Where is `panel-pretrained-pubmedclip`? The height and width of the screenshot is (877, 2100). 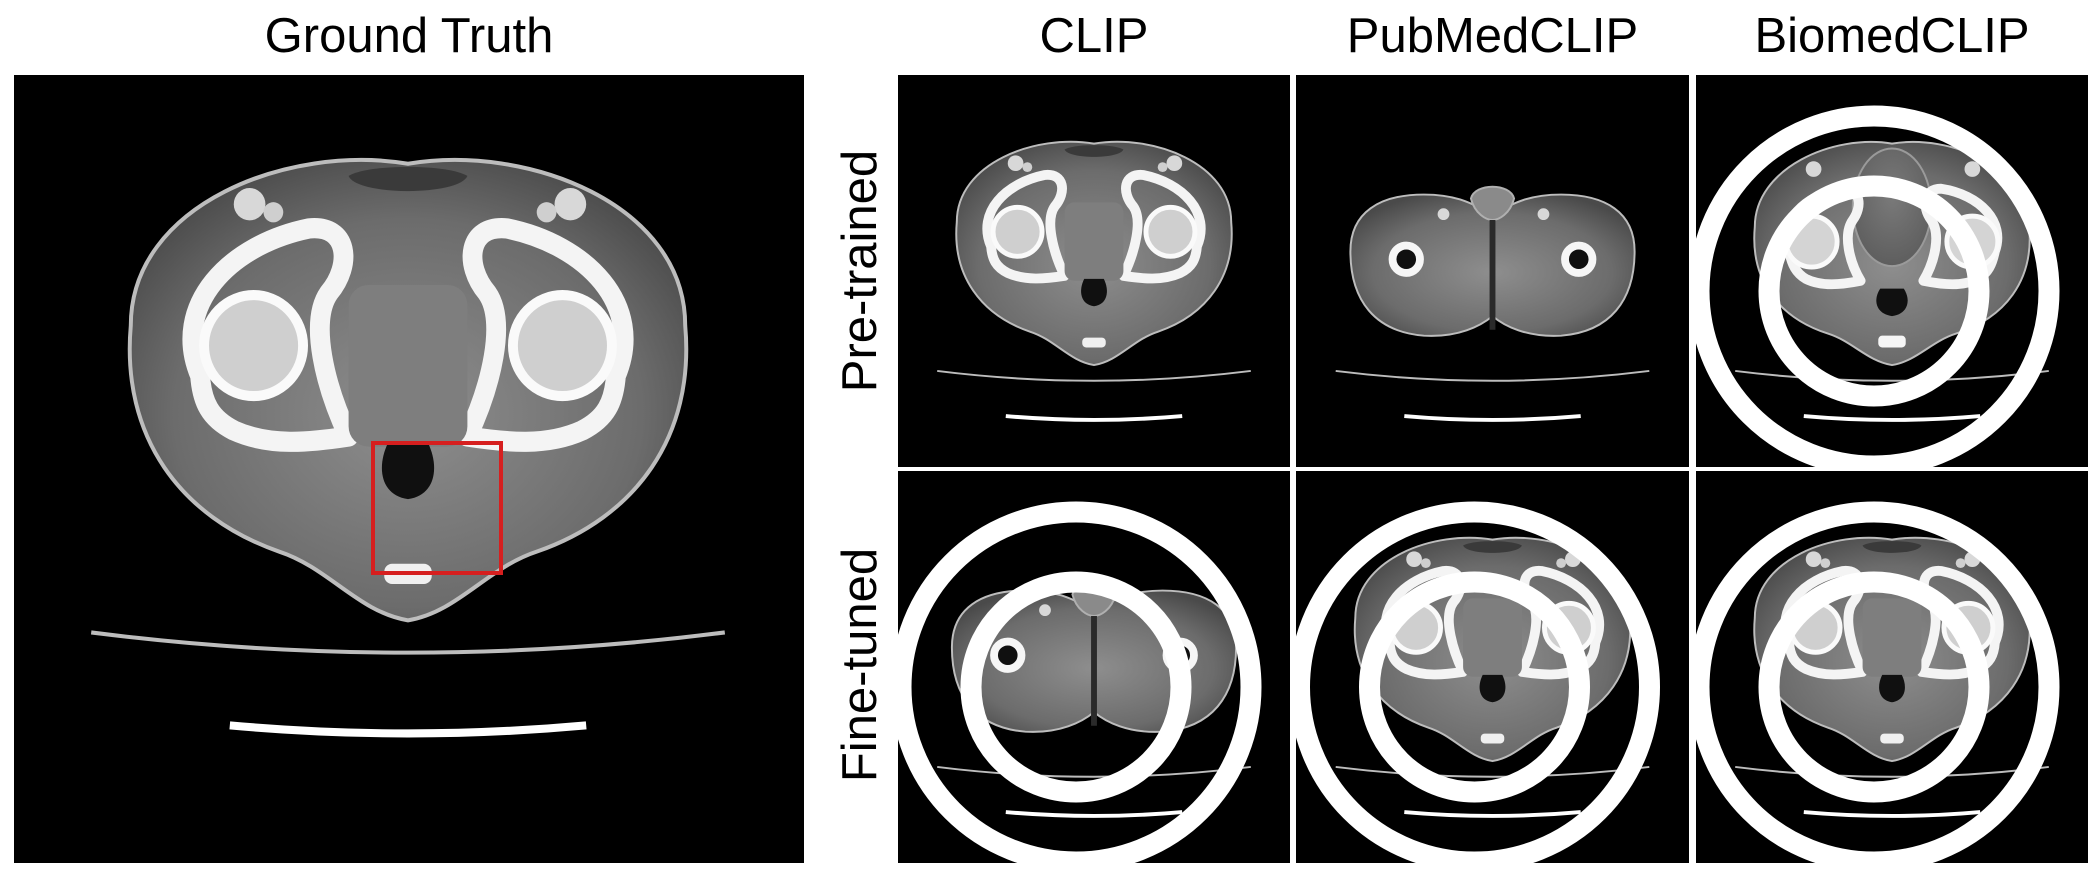 panel-pretrained-pubmedclip is located at coordinates (1492, 271).